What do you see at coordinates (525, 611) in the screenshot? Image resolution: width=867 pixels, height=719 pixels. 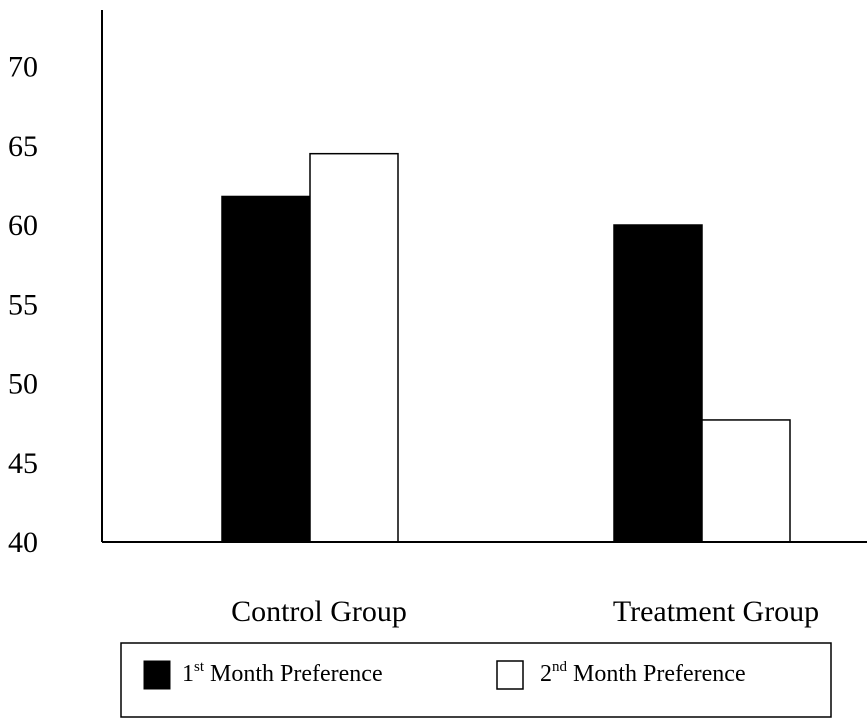 I see `x-category-labels: Control Group Treatment Group` at bounding box center [525, 611].